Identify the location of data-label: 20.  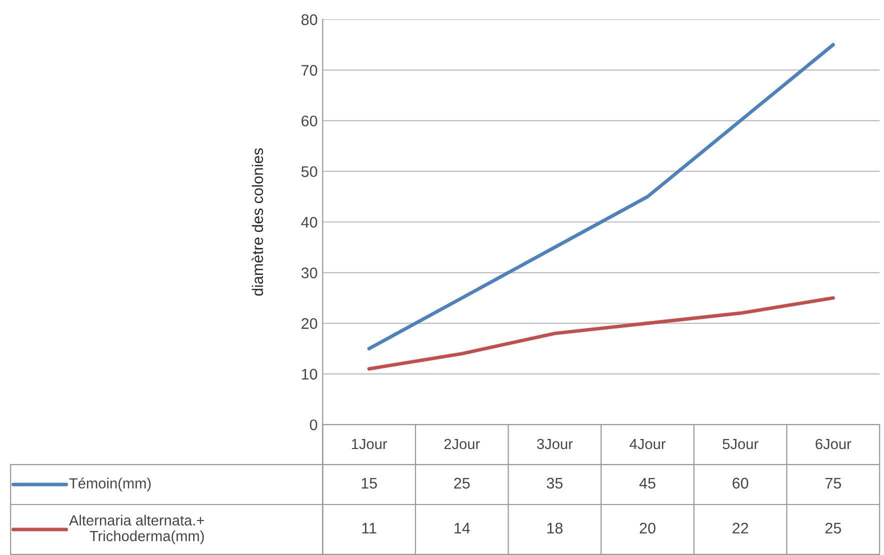
(648, 528).